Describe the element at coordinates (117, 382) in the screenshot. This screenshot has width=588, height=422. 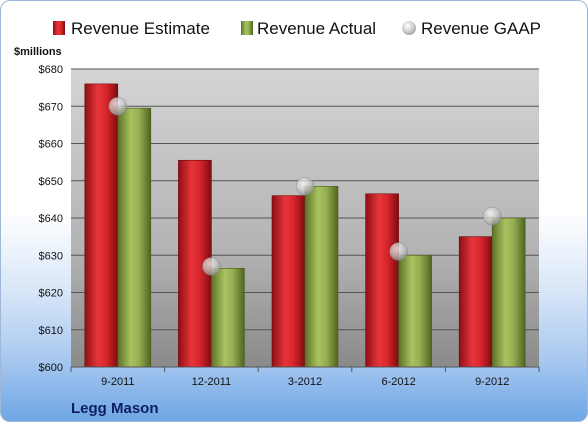
I see `x-tick-label: 9-2011` at that location.